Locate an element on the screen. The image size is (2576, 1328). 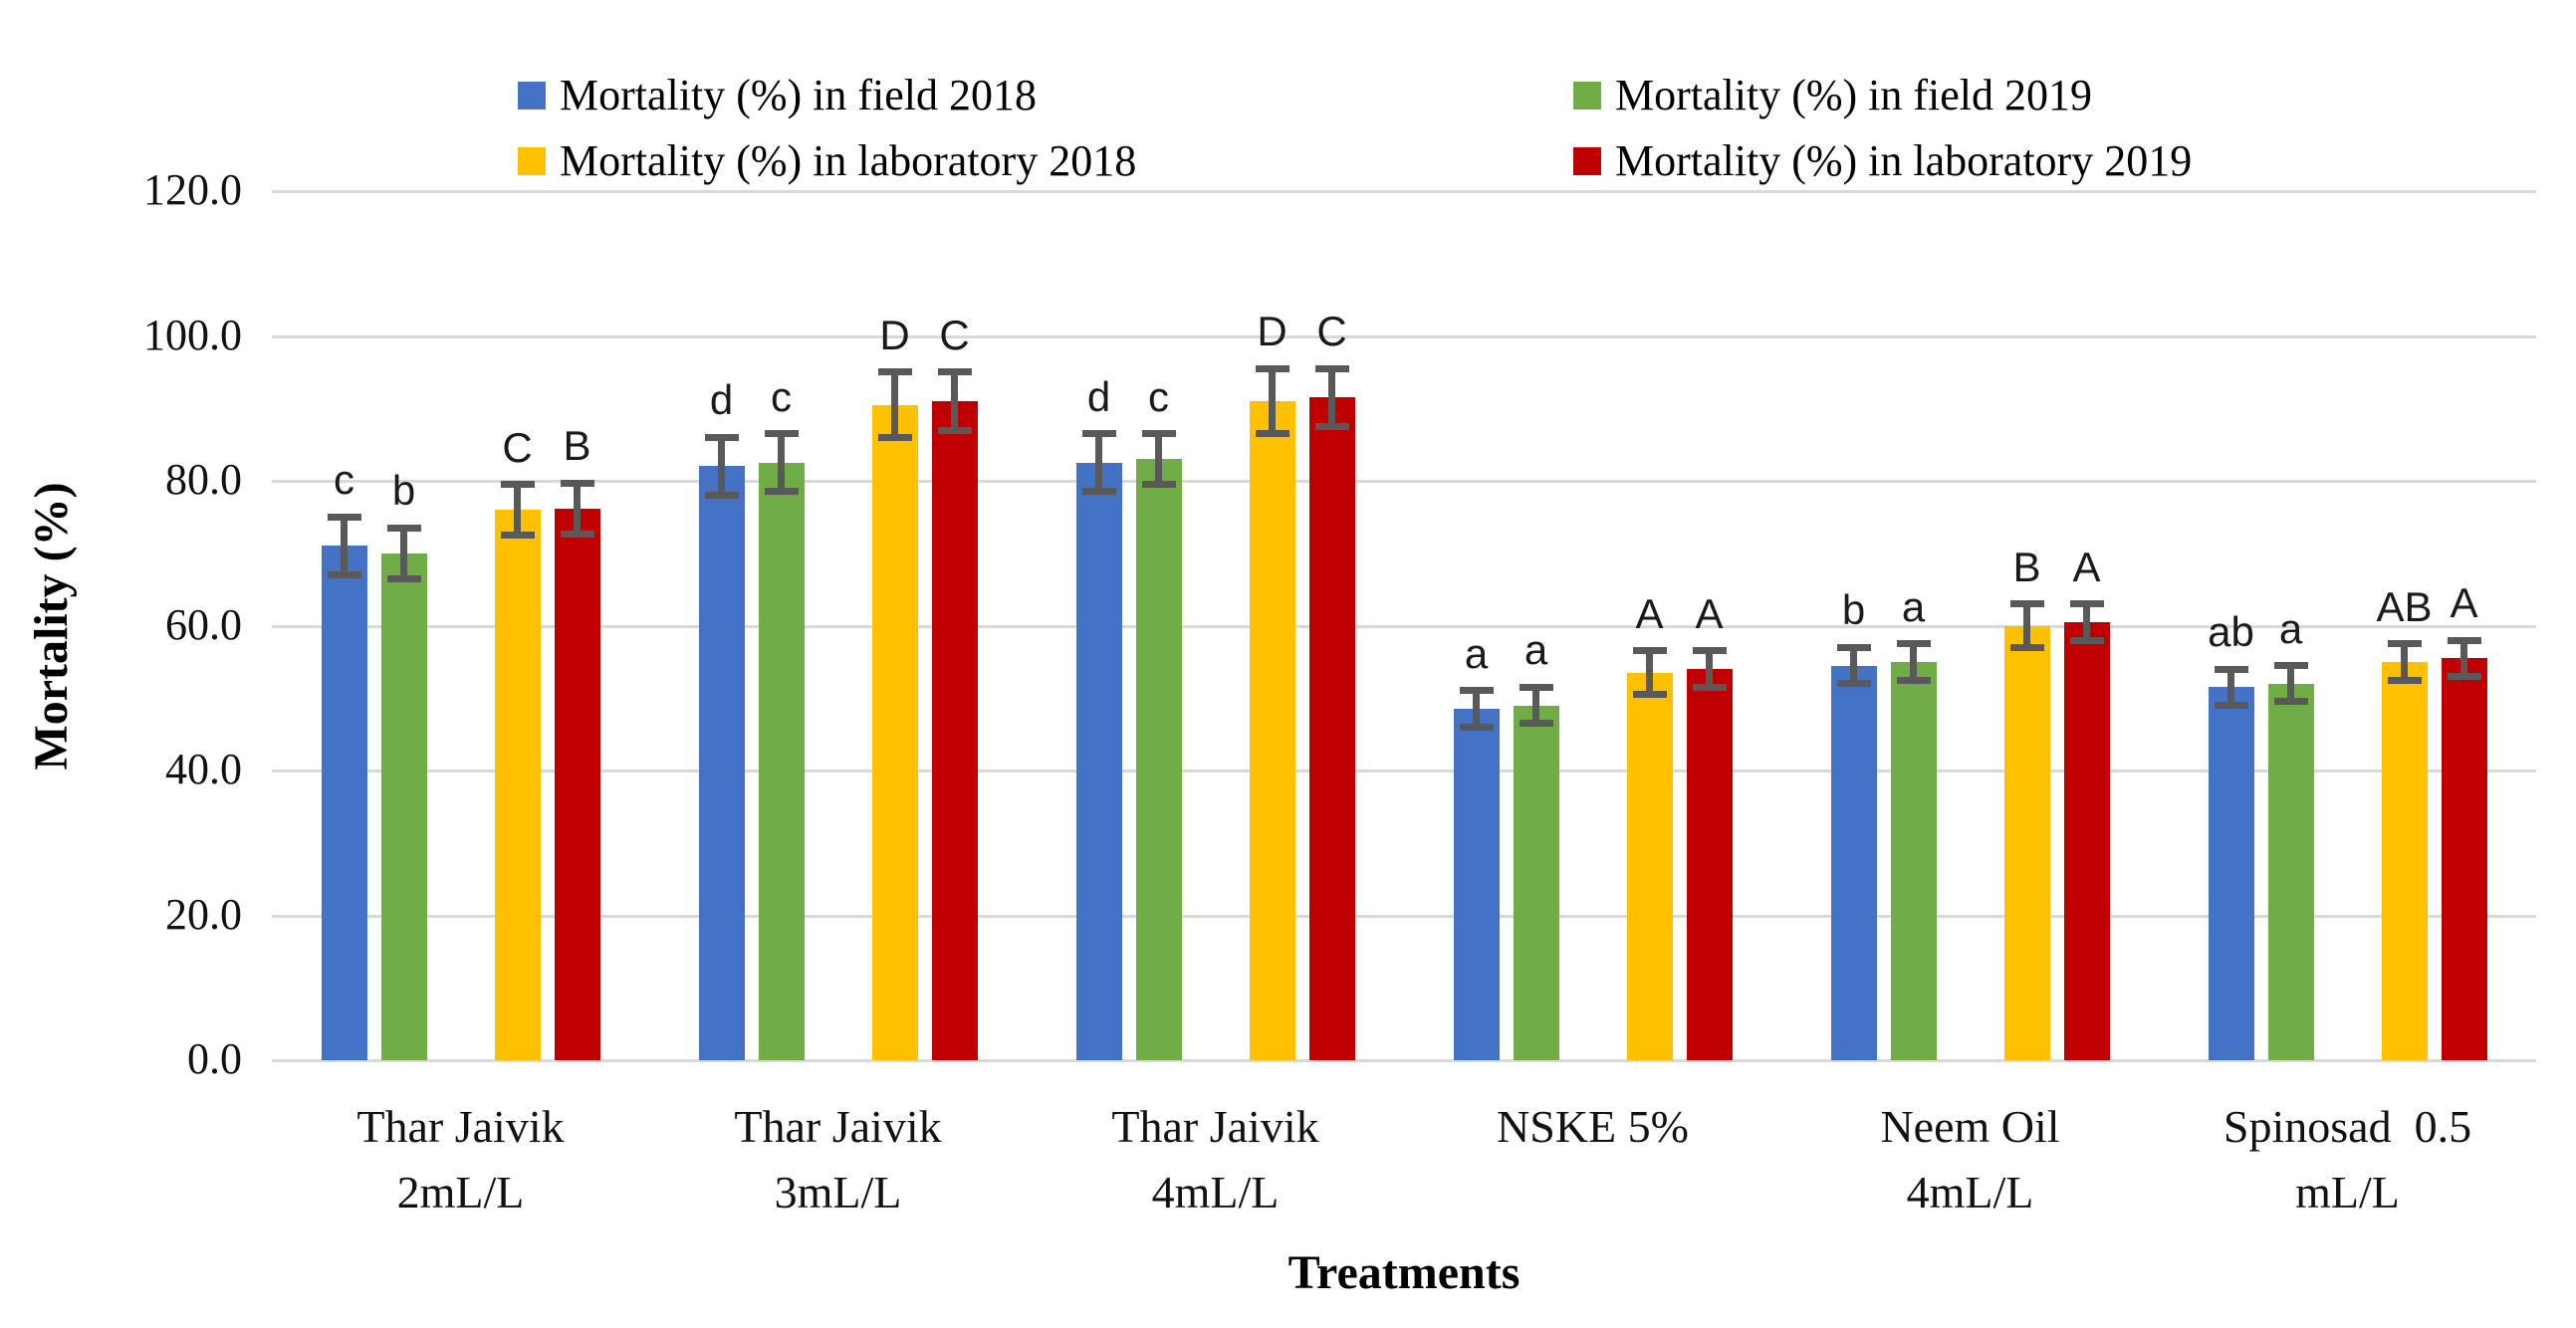
bar-series3-group6 is located at coordinates (2404, 861).